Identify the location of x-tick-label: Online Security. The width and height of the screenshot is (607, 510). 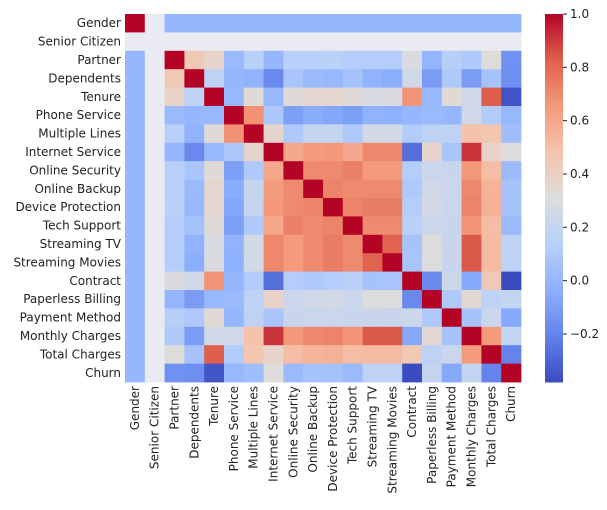
(293, 432).